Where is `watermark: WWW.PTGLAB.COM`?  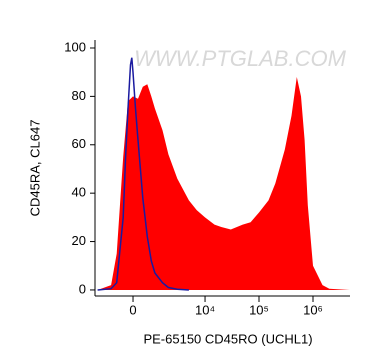 watermark: WWW.PTGLAB.COM is located at coordinates (240, 58).